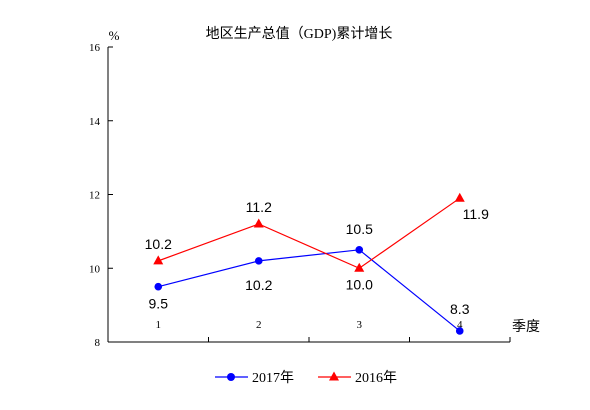 This screenshot has width=590, height=410. I want to click on data-label: 10.5, so click(359, 229).